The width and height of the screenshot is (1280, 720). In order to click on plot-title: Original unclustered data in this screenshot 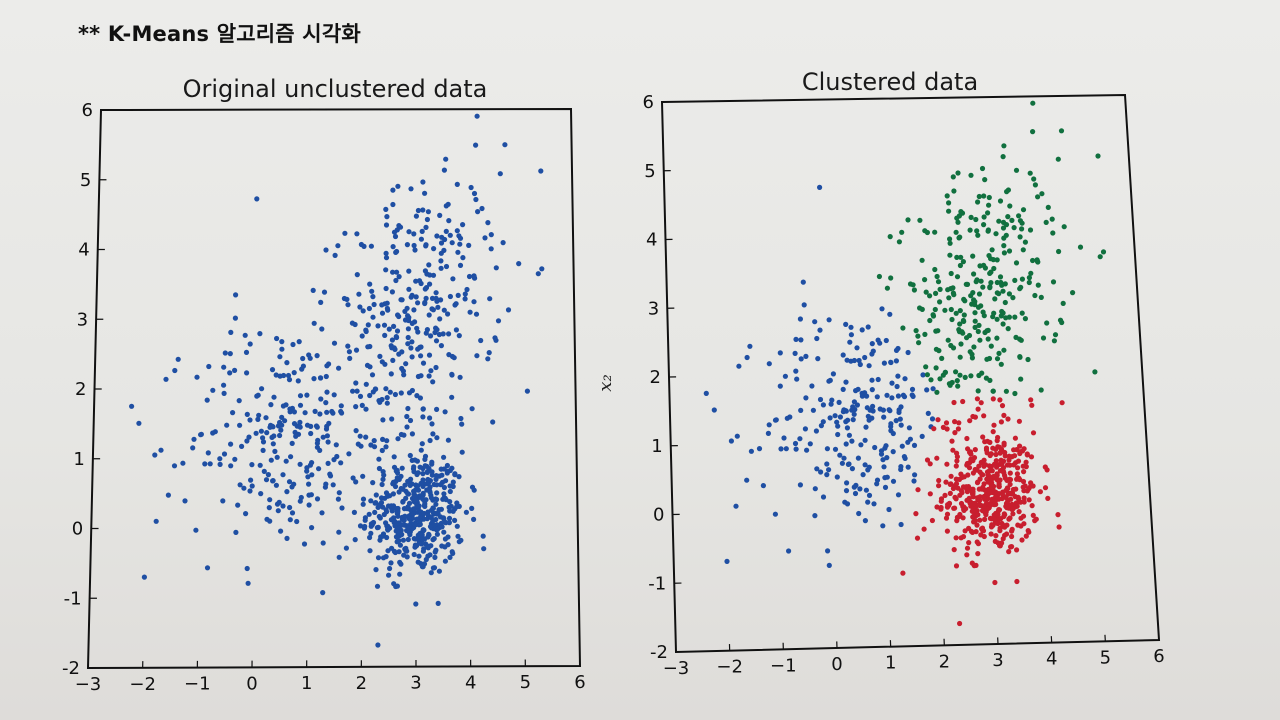, I will do `click(335, 89)`.